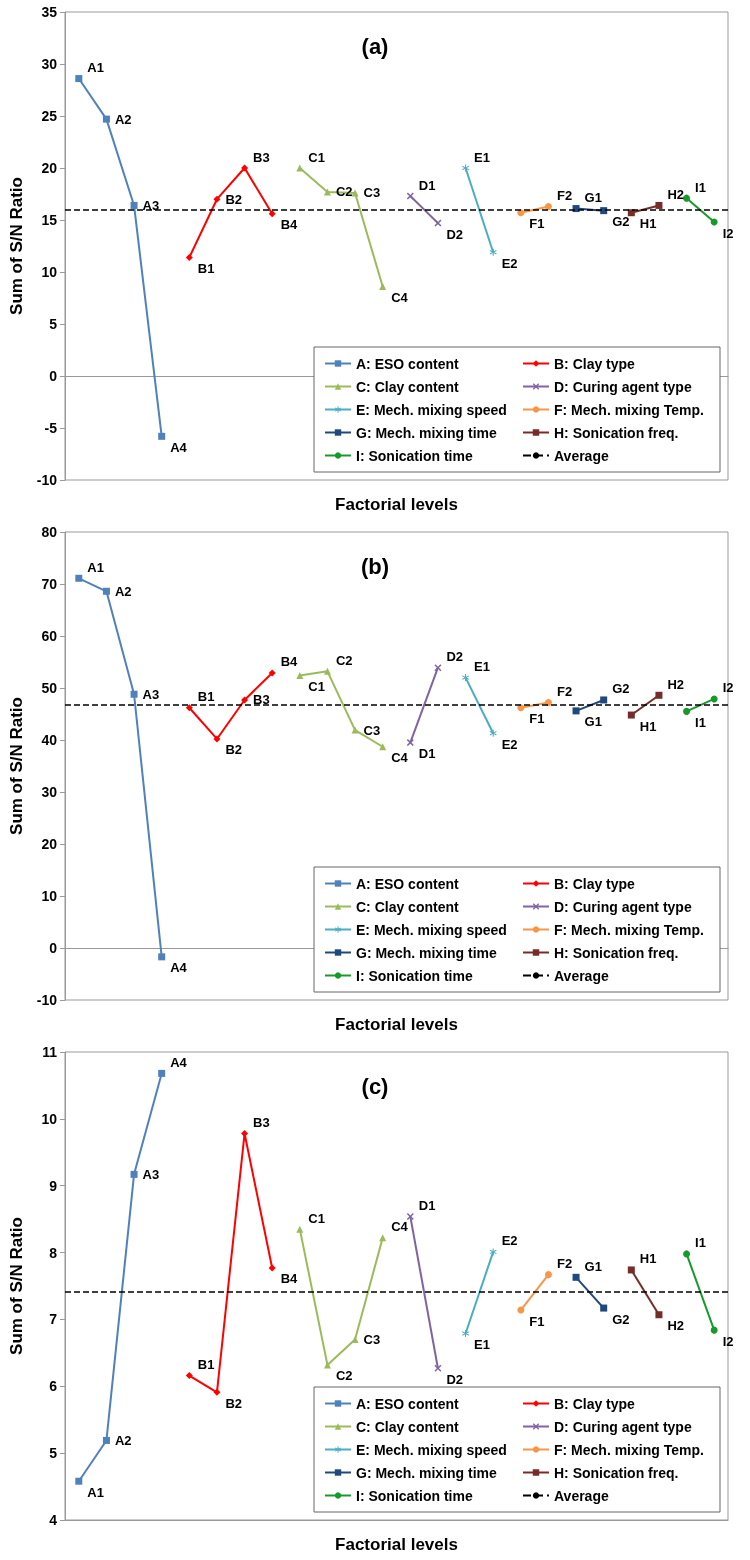 Image resolution: width=750 pixels, height=1560 pixels. I want to click on data-label: A2, so click(123, 1440).